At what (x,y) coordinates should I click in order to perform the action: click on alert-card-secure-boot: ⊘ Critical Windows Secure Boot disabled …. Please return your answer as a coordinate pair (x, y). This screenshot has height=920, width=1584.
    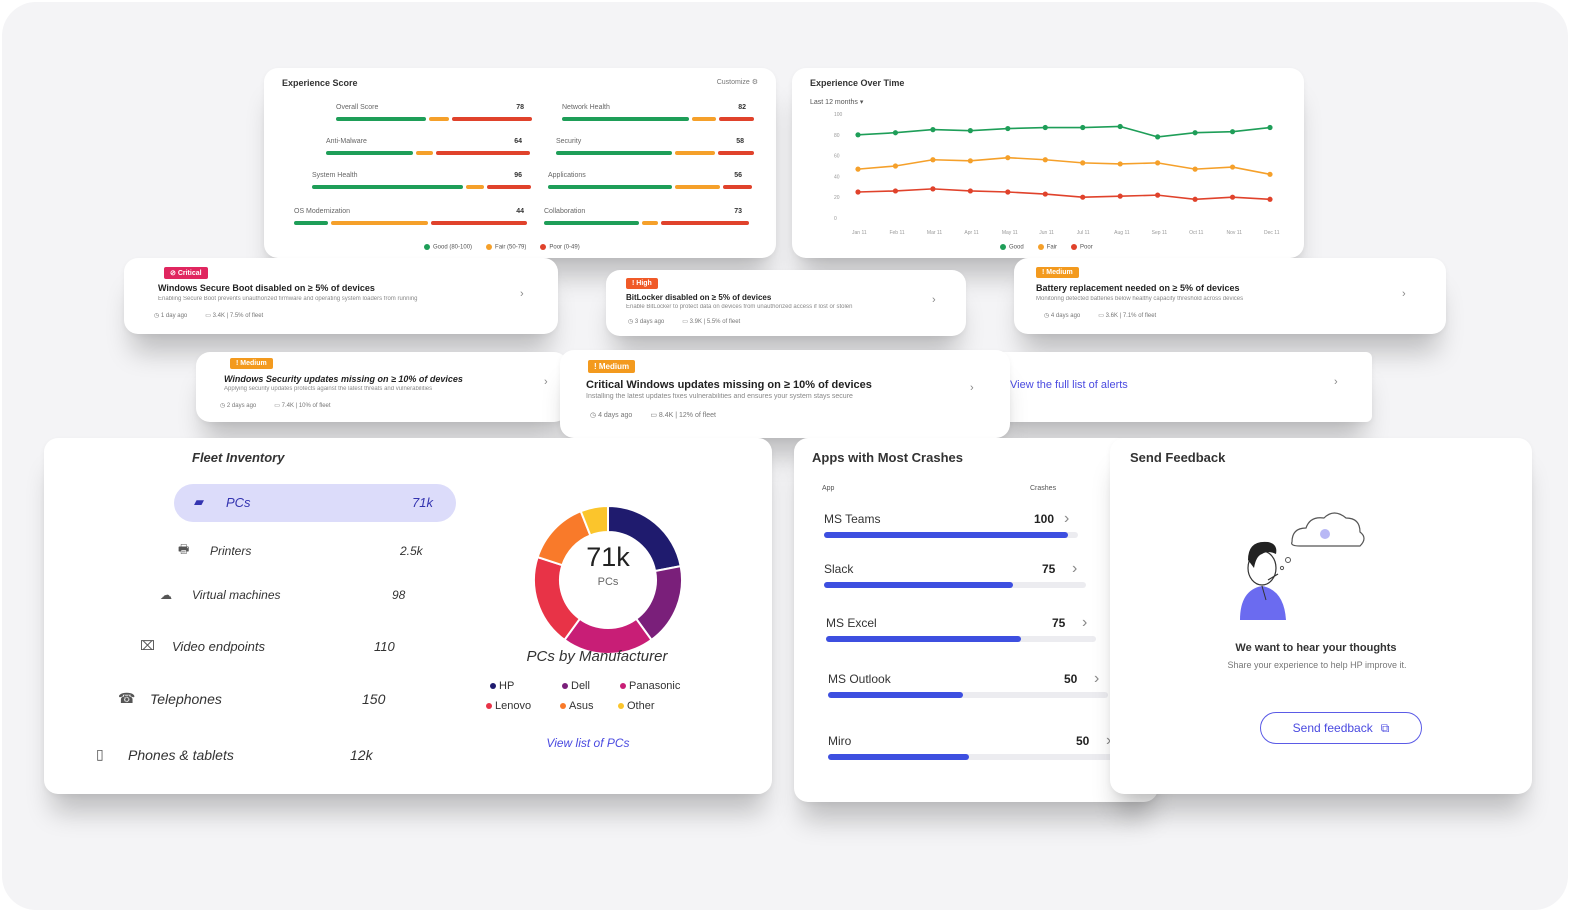
    Looking at the image, I should click on (341, 296).